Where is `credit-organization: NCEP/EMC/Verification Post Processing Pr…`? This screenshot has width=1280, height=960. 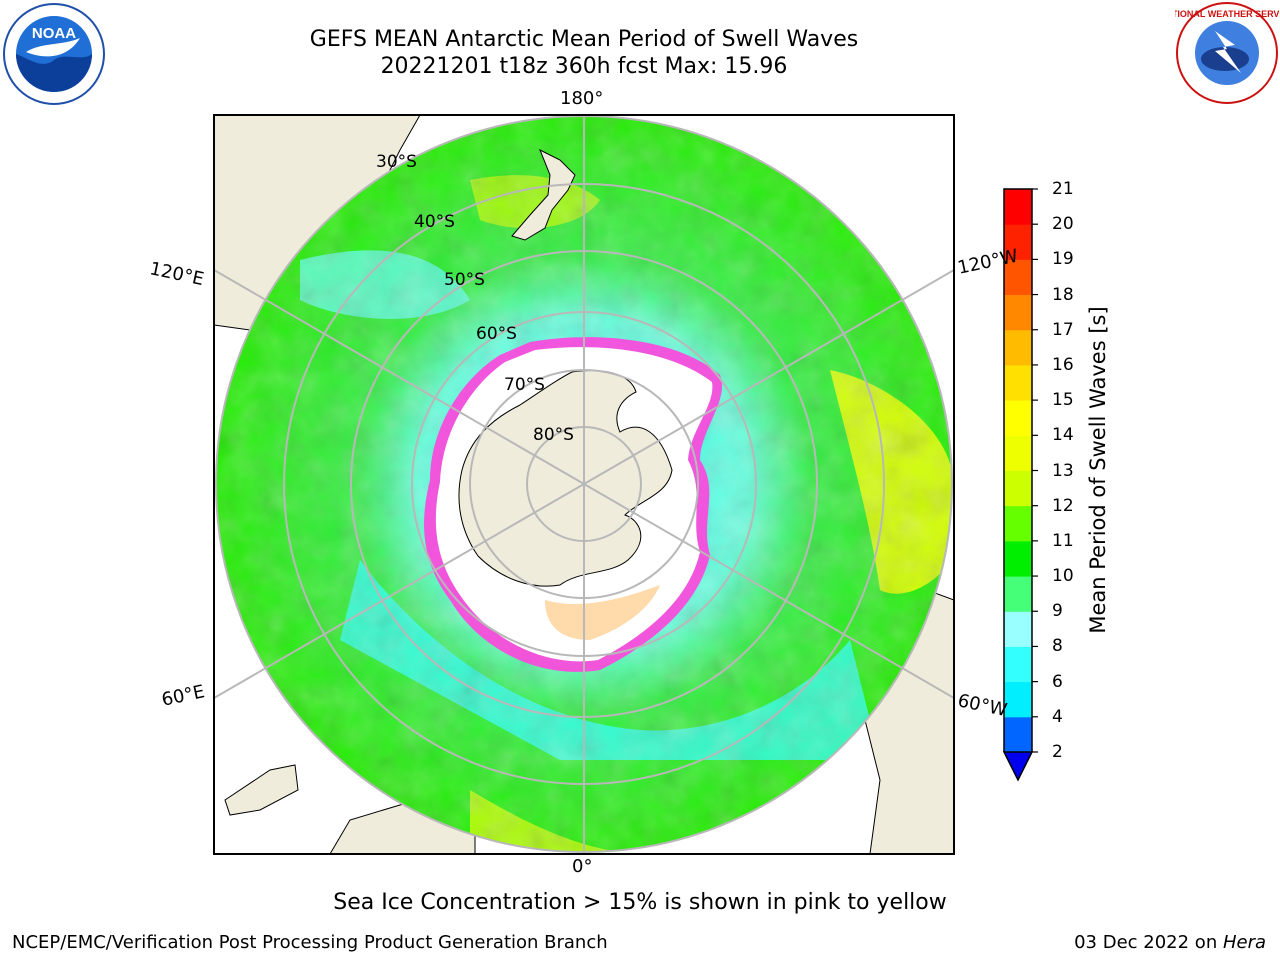
credit-organization: NCEP/EMC/Verification Post Processing Pr… is located at coordinates (310, 942).